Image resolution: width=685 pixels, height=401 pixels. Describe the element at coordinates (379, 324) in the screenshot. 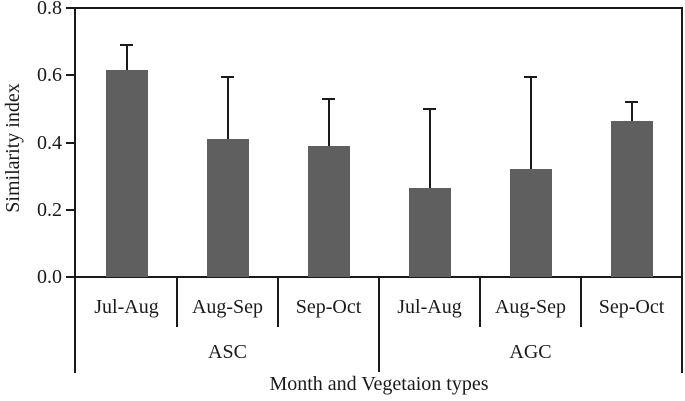

I see `group-separator-line` at that location.